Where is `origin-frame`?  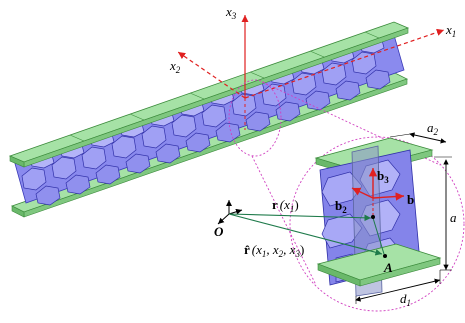
origin-frame is located at coordinates (230, 212).